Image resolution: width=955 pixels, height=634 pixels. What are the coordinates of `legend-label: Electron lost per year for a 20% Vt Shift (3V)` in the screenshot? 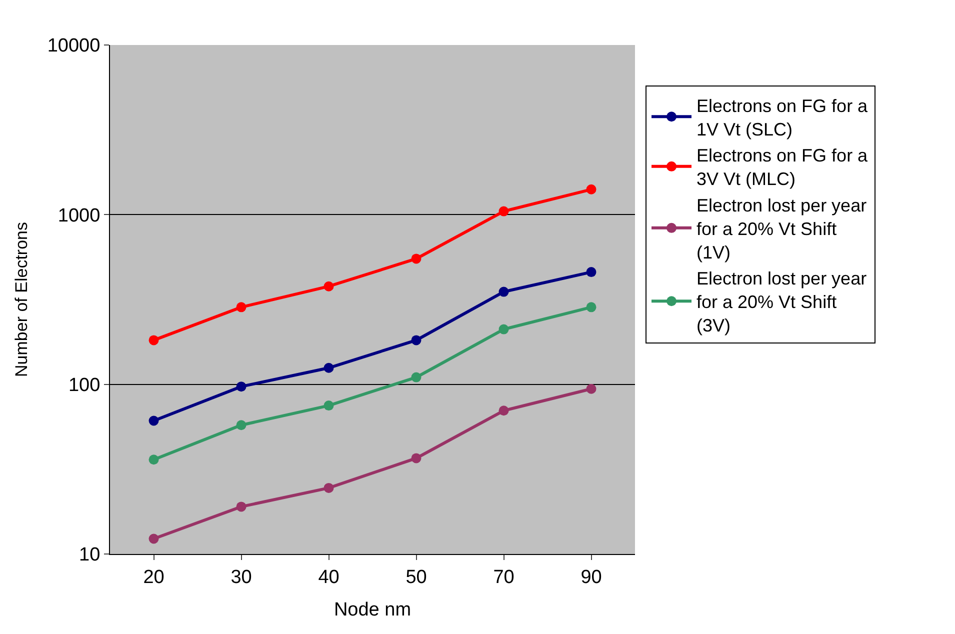 It's located at (781, 302).